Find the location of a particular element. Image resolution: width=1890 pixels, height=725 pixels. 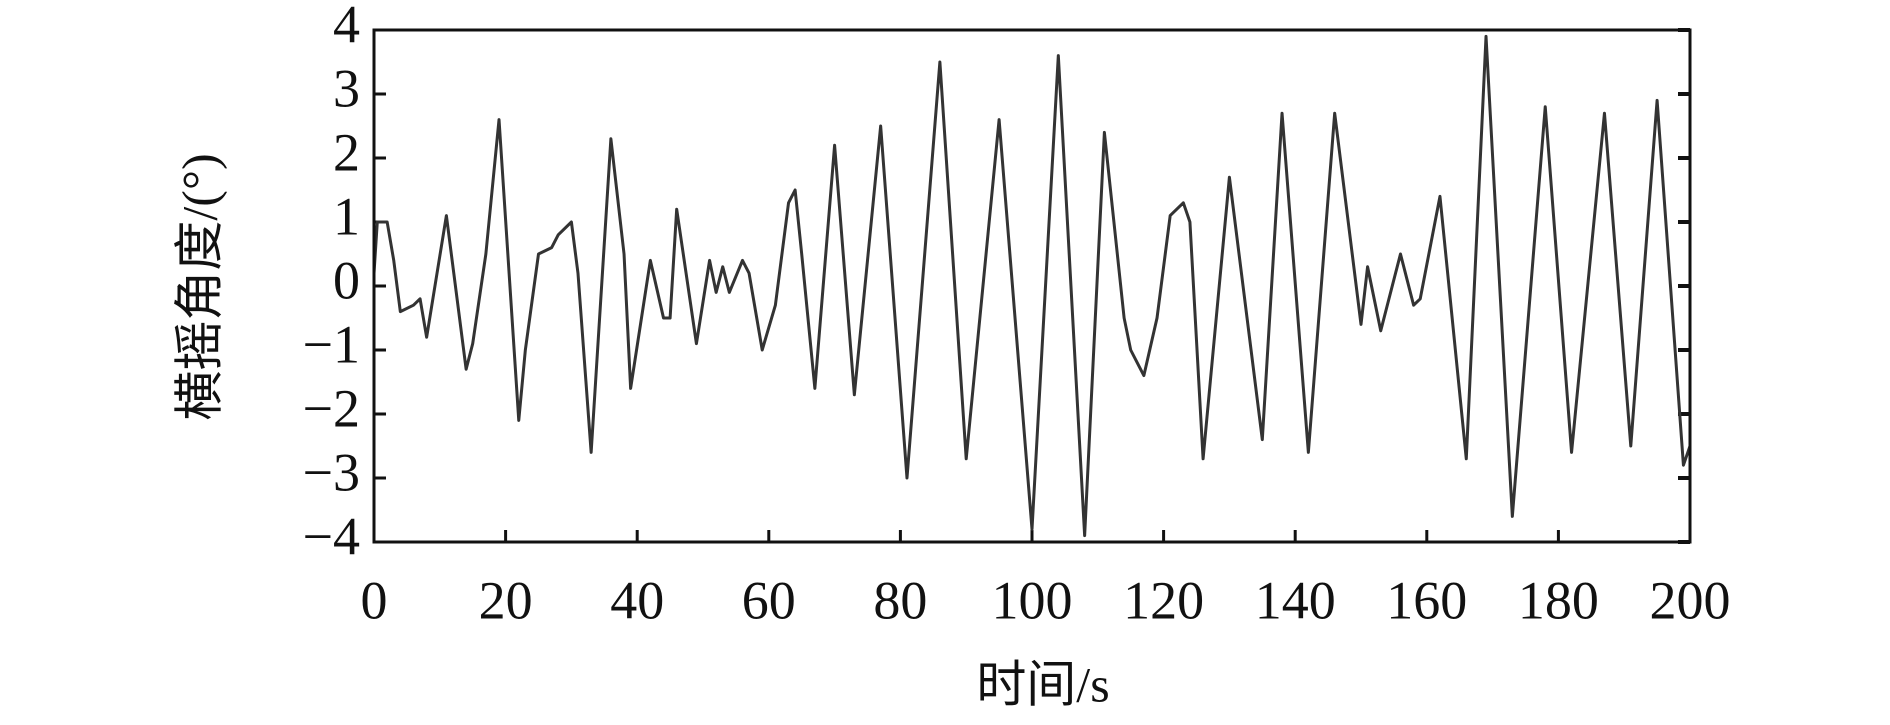

x-tick-label: 60 is located at coordinates (769, 600).